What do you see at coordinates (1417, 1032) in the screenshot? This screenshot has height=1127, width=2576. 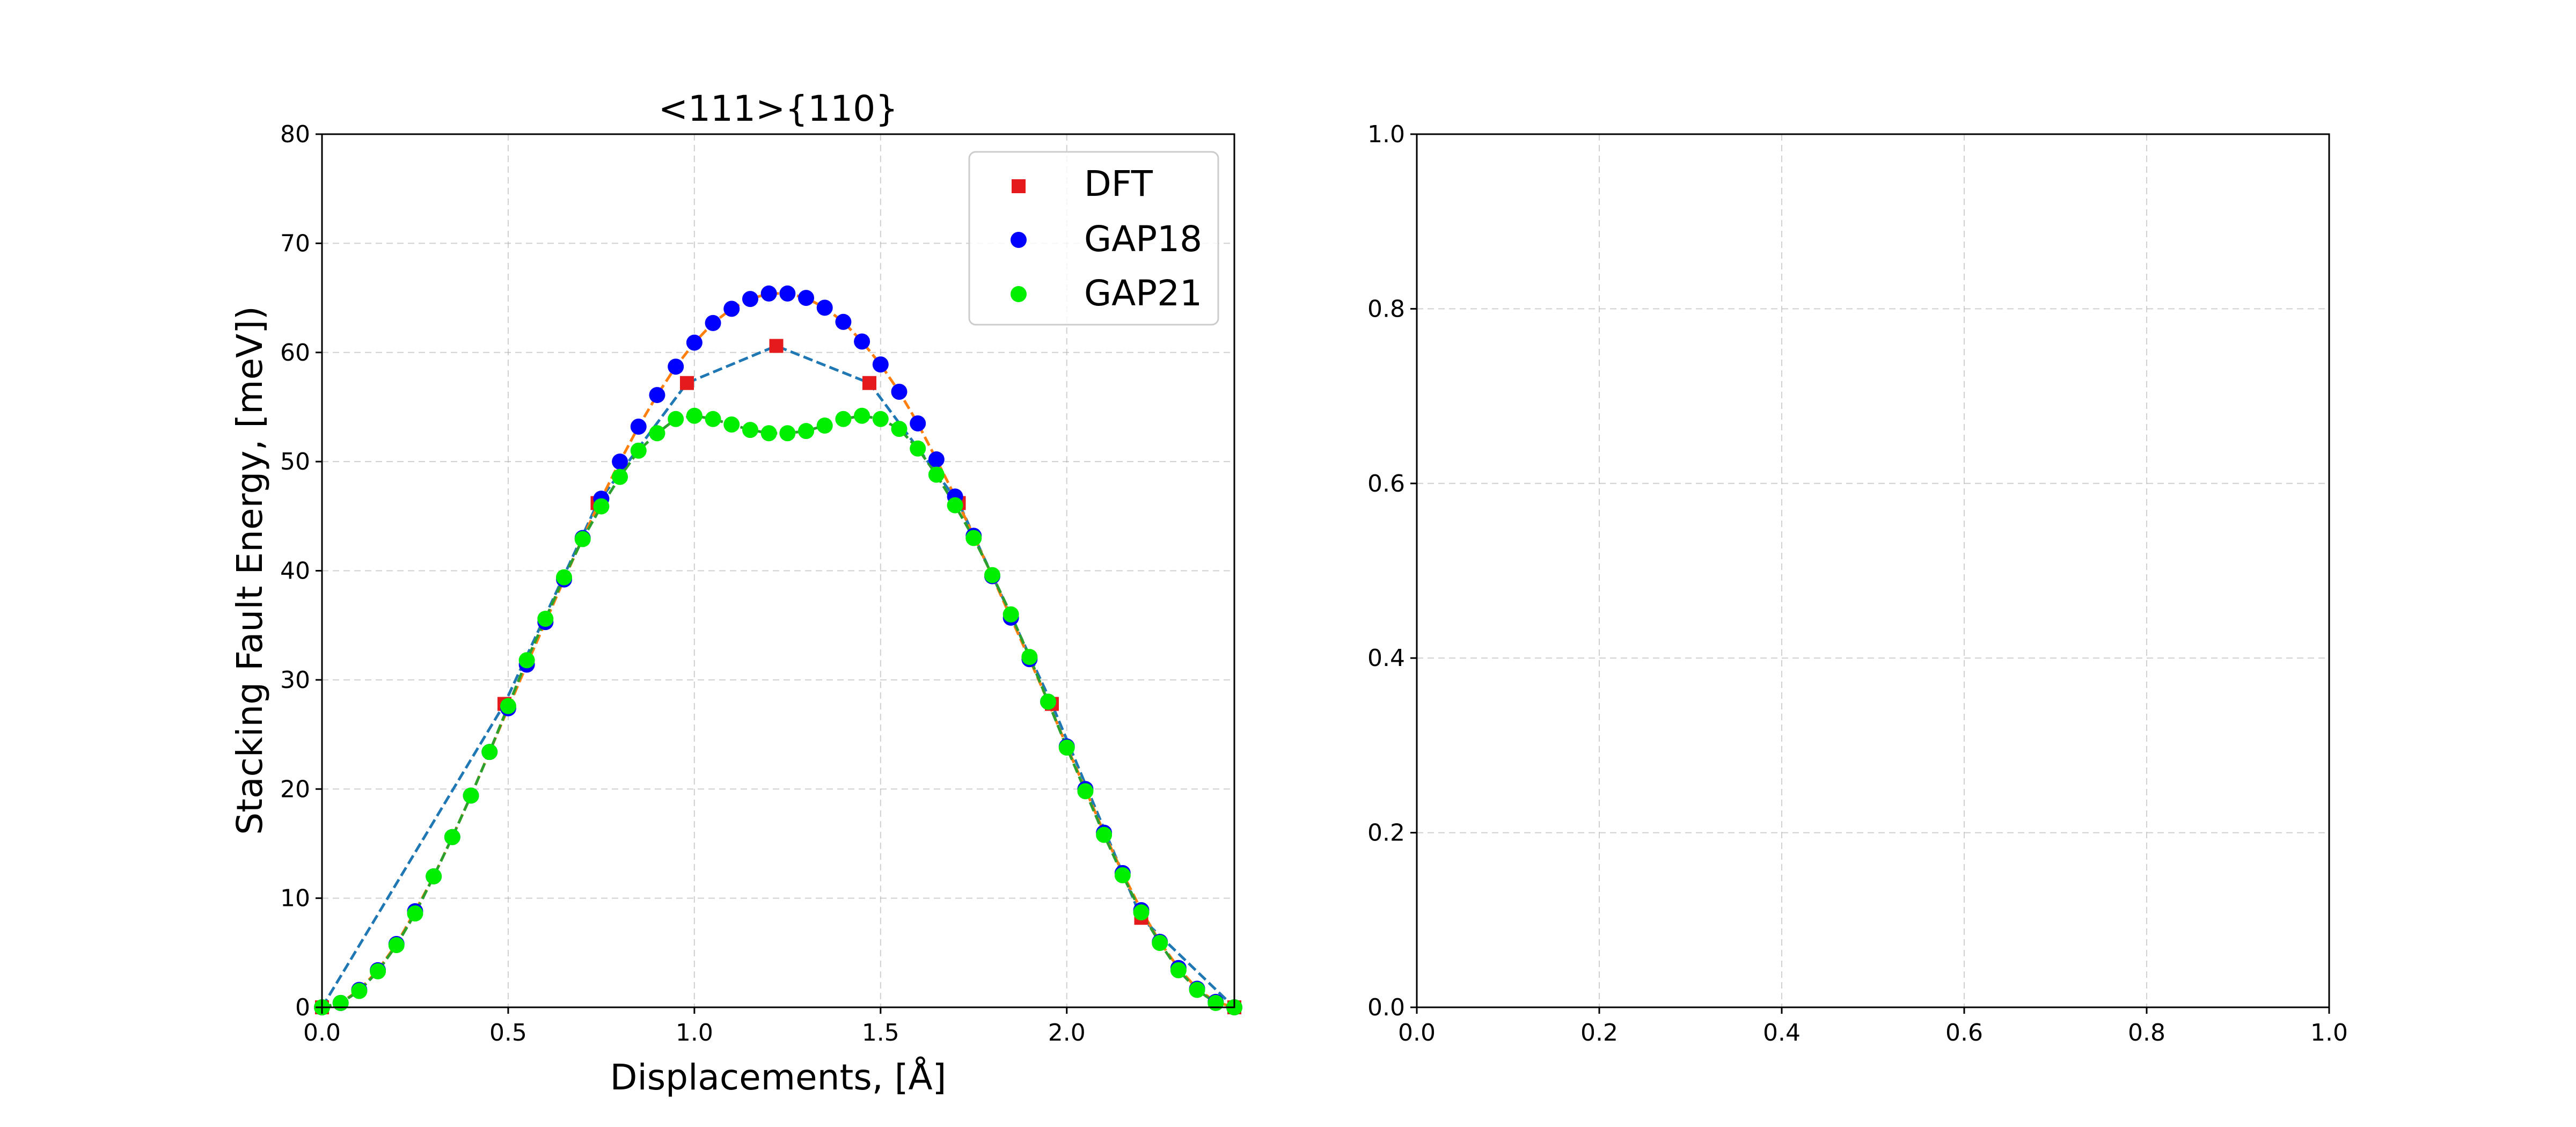 I see `right-x-tick-label: 0.0` at bounding box center [1417, 1032].